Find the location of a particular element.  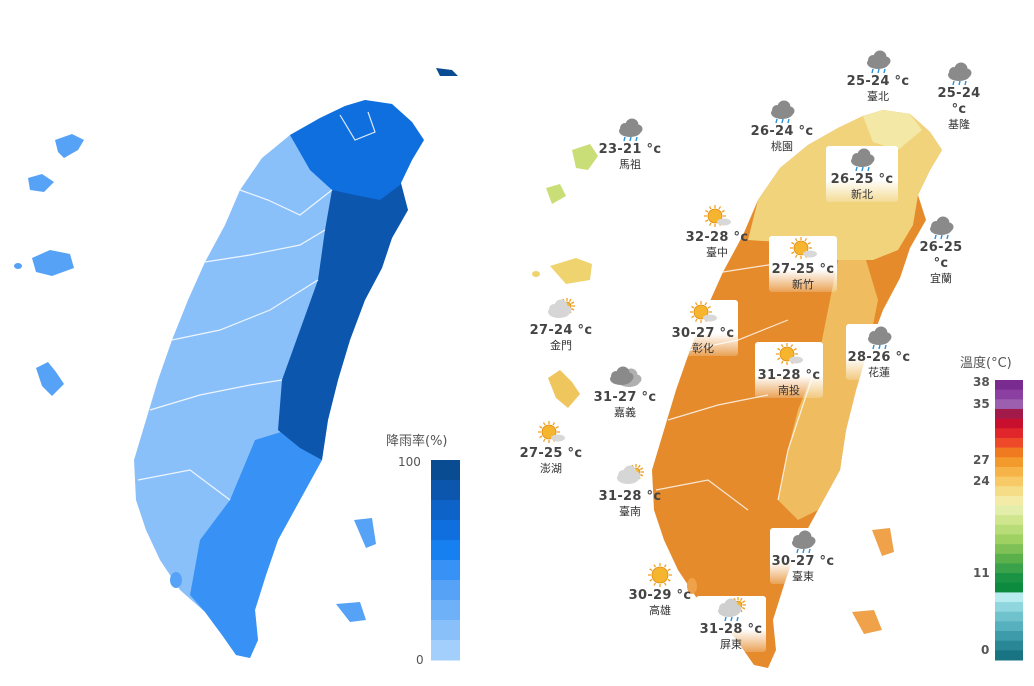

rain-sun-icon is located at coordinates (731, 609).